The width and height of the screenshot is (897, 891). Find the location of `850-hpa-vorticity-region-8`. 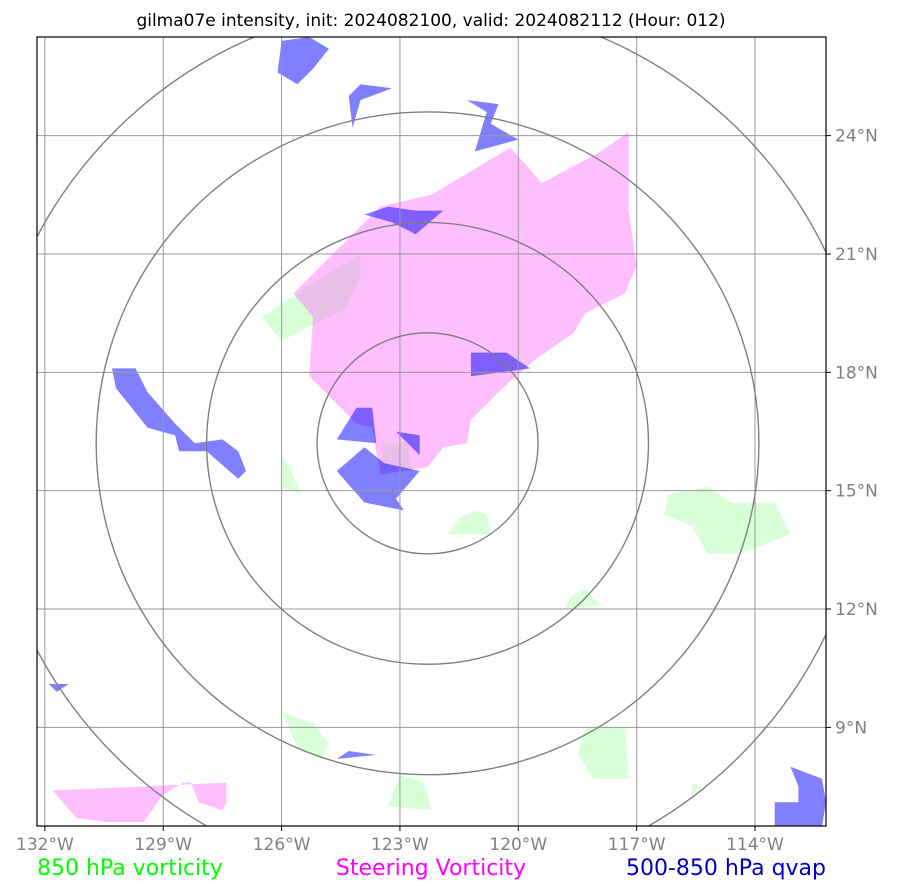

850-hpa-vorticity-region-8 is located at coordinates (410, 792).